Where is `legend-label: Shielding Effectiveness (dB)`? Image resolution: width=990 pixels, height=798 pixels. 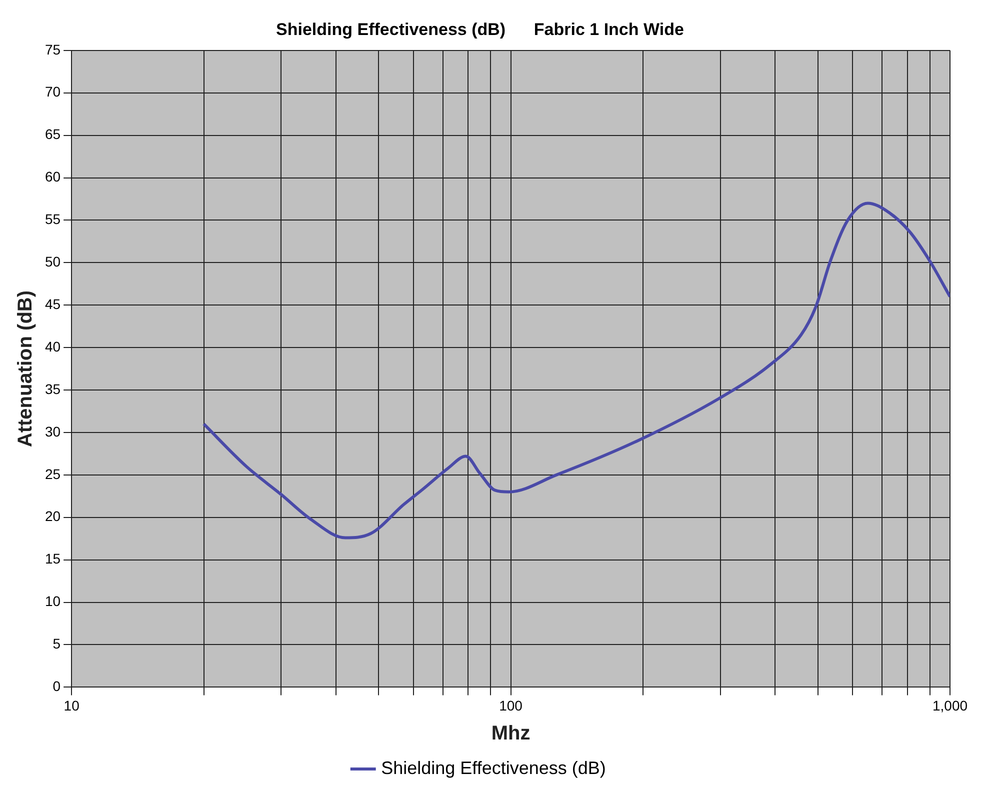 legend-label: Shielding Effectiveness (dB) is located at coordinates (493, 768).